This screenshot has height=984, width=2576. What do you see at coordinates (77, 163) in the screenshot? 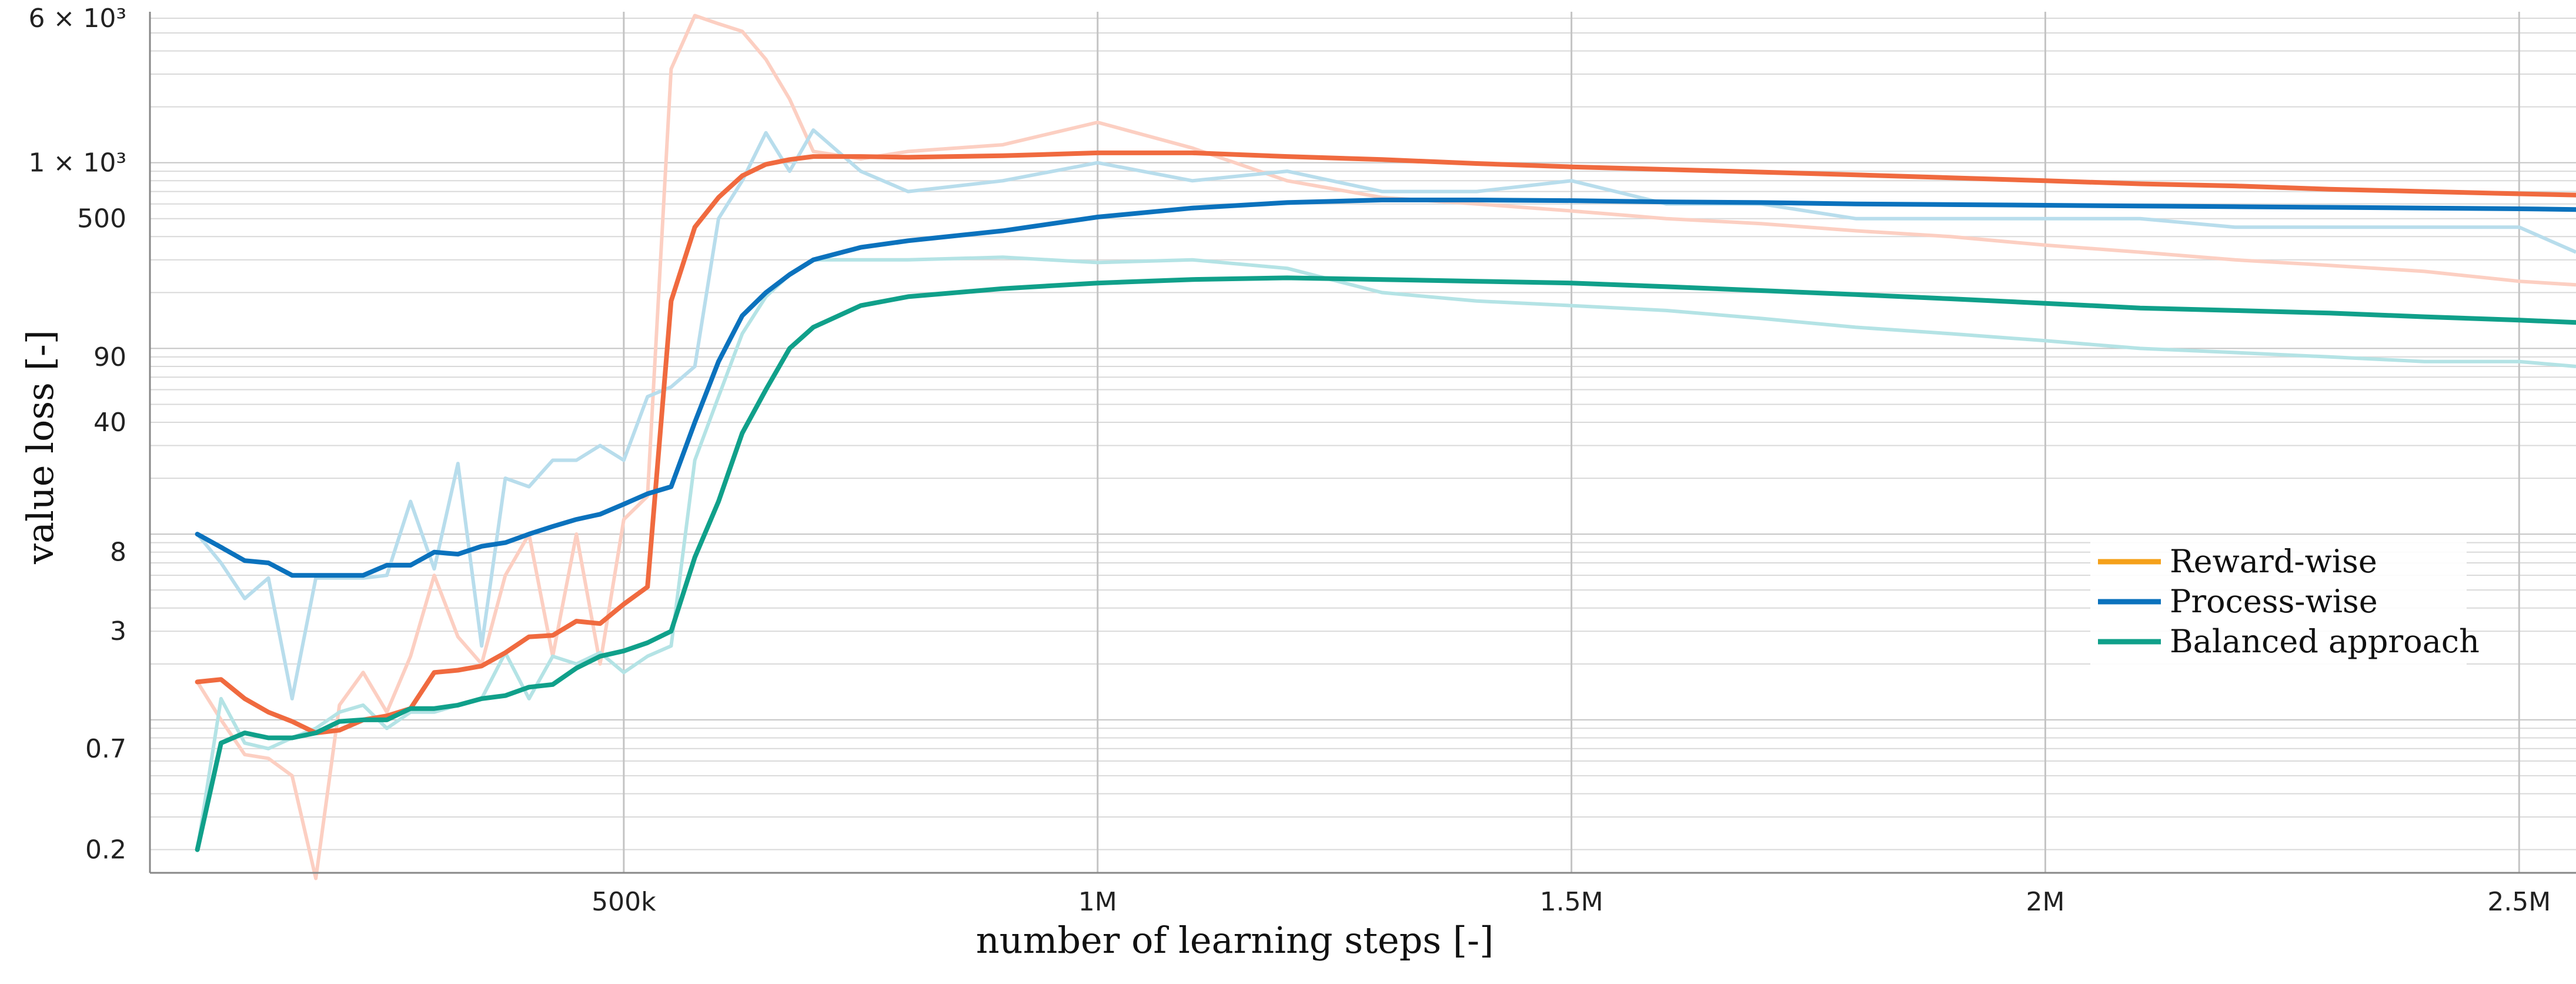
I see `y-tick-label: 1 × 10³` at bounding box center [77, 163].